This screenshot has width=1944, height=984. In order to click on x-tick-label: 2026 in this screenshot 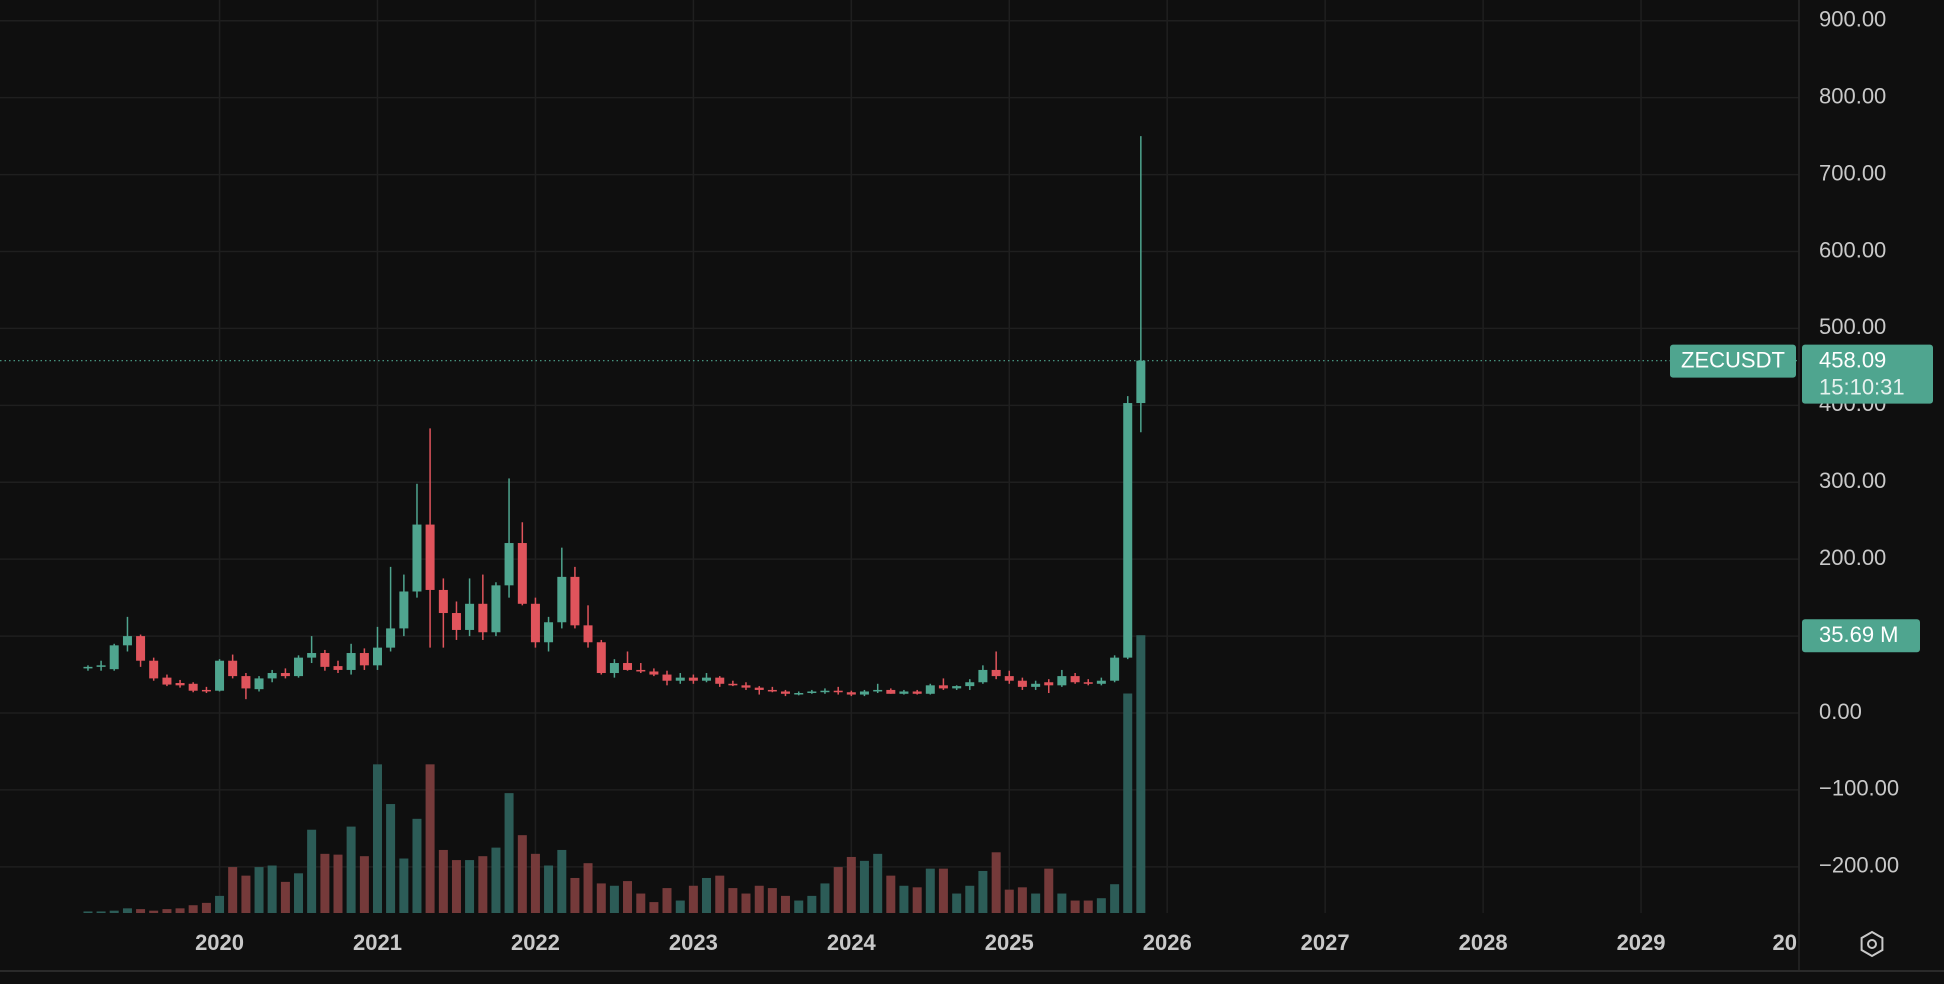, I will do `click(1167, 942)`.